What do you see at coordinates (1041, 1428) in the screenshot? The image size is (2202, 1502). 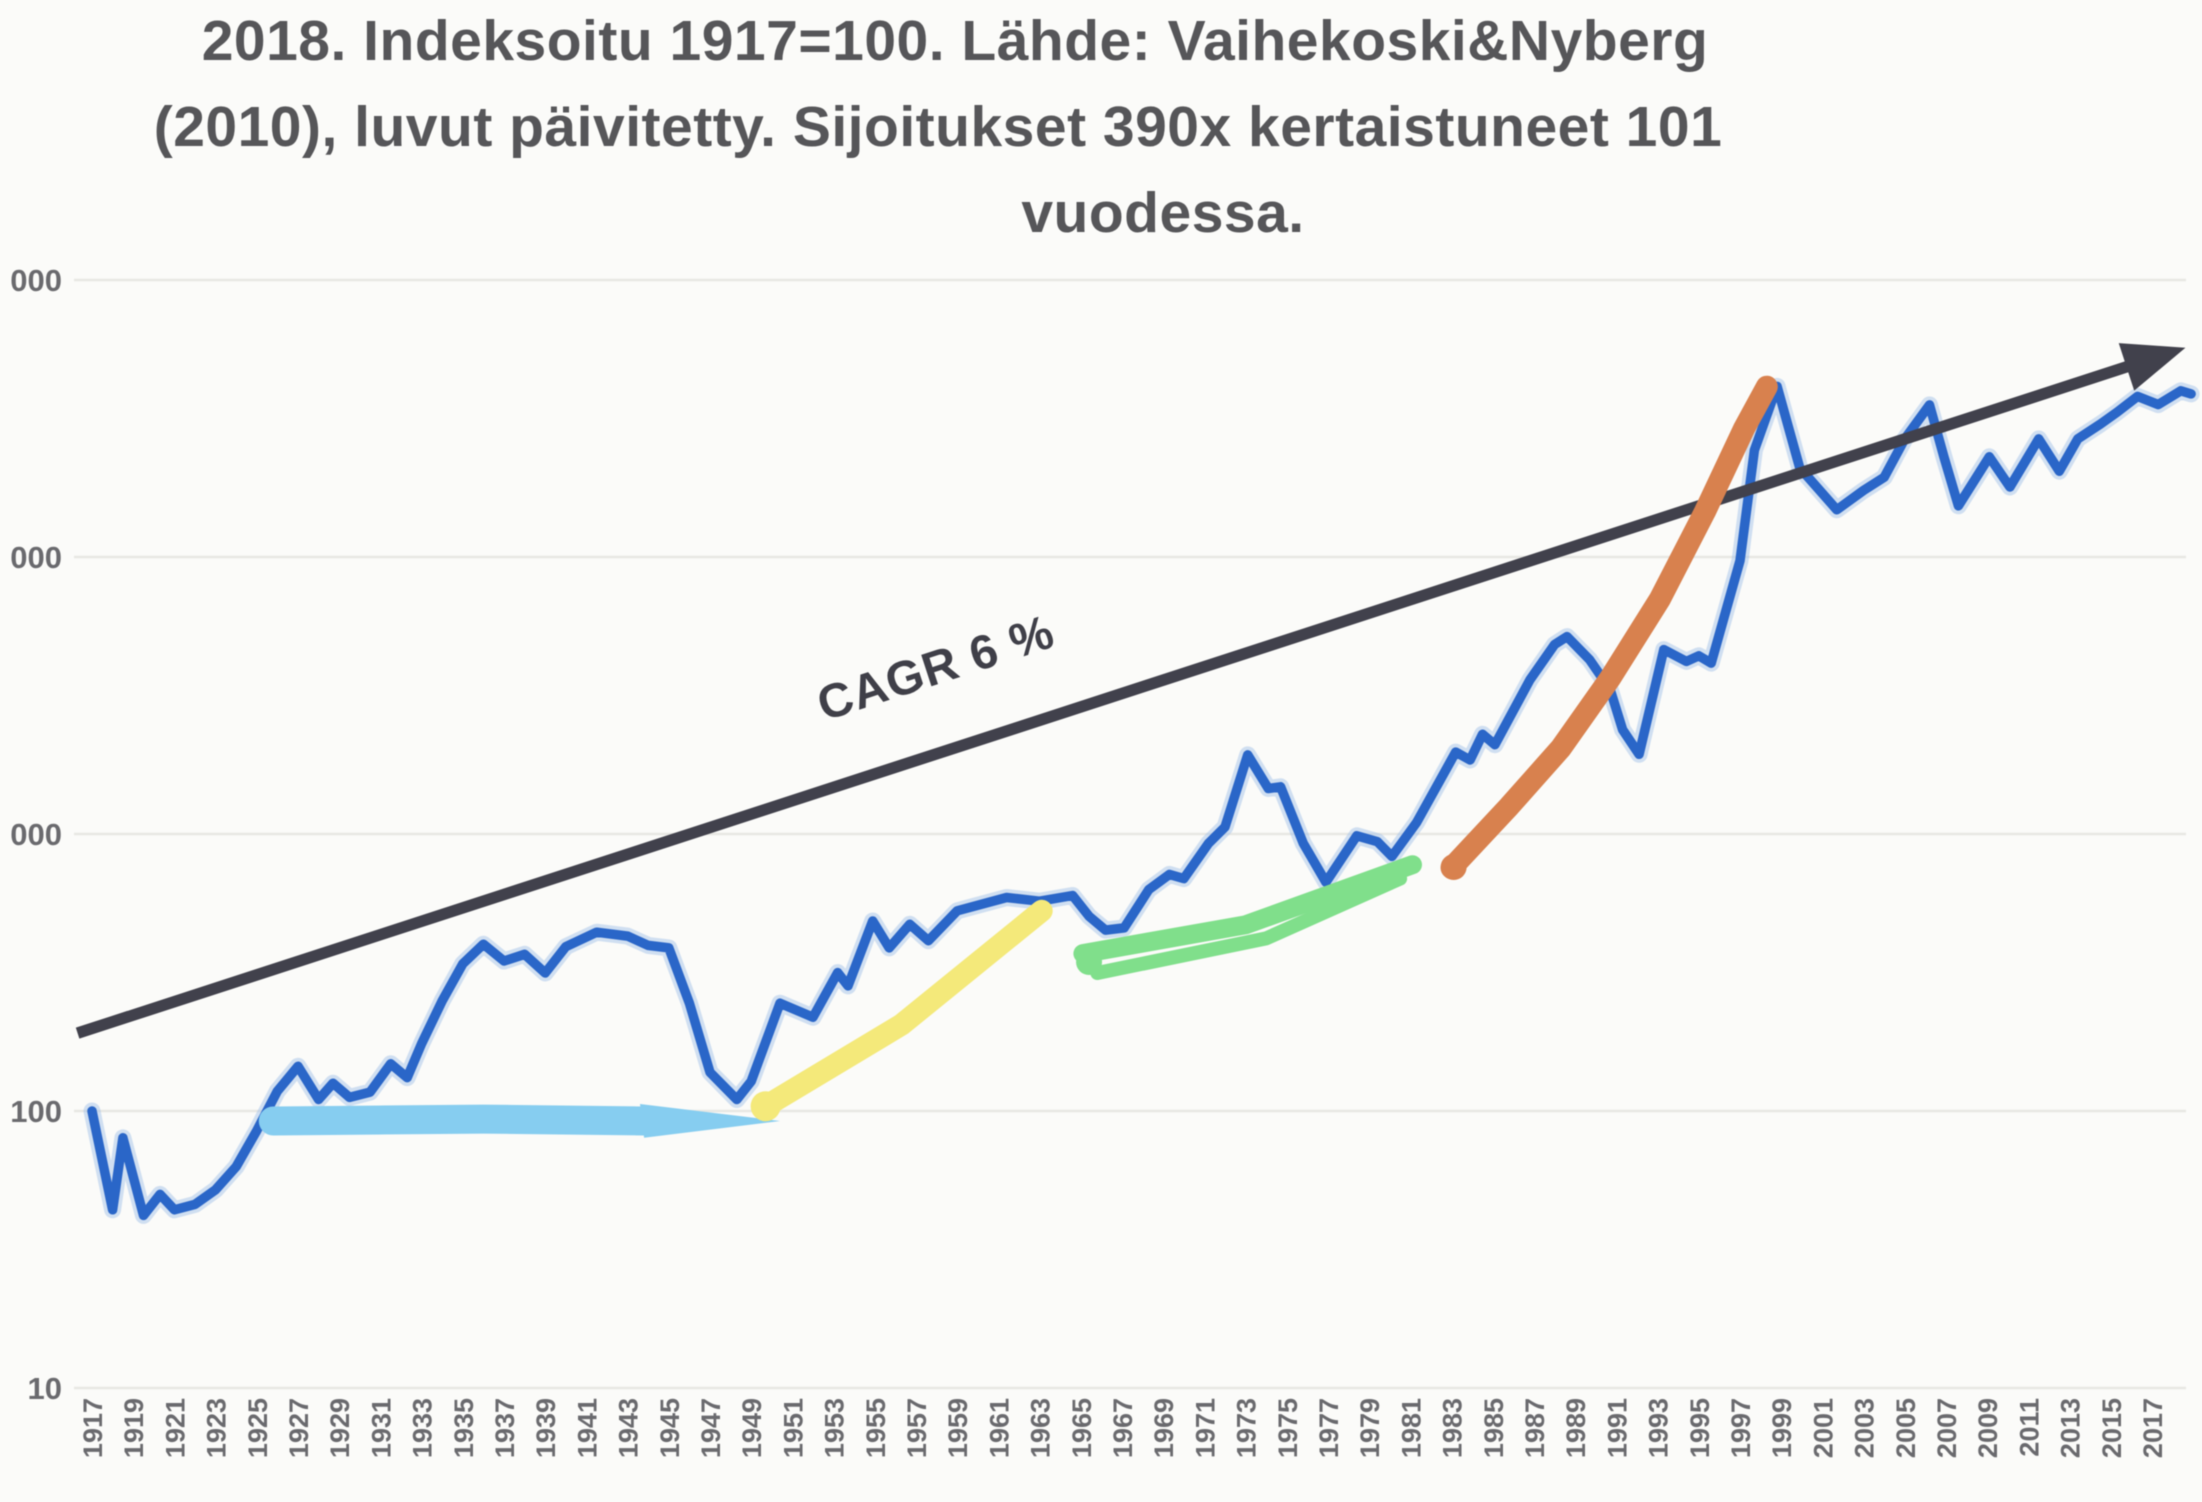 I see `x-tick-label: 1963` at bounding box center [1041, 1428].